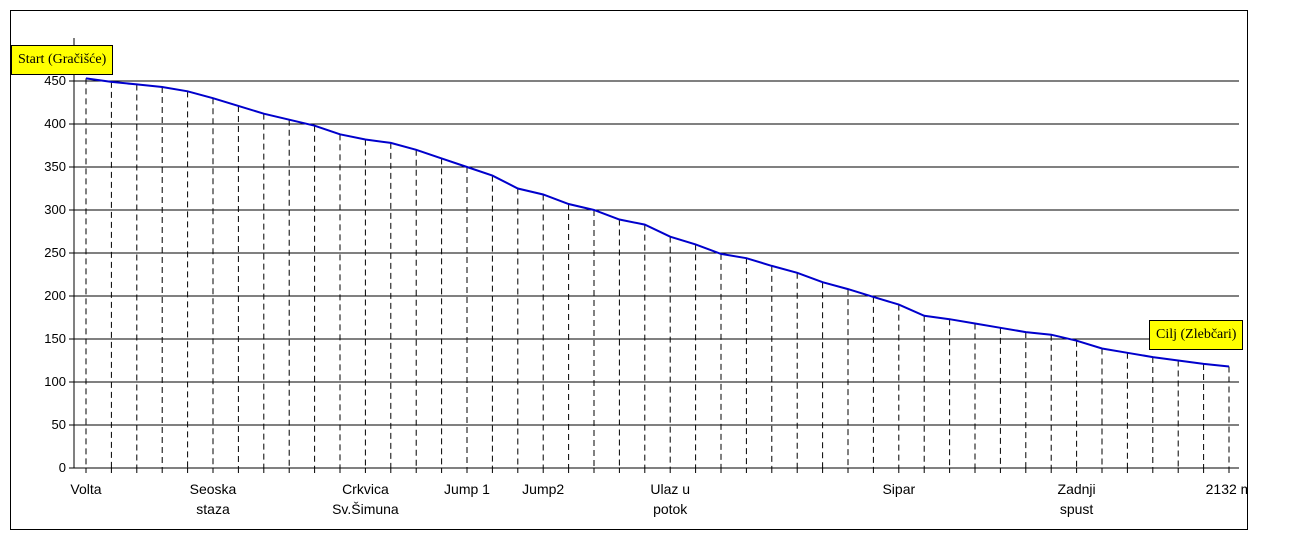 This screenshot has height=536, width=1302. I want to click on y-tick-label-150: 150, so click(55, 338).